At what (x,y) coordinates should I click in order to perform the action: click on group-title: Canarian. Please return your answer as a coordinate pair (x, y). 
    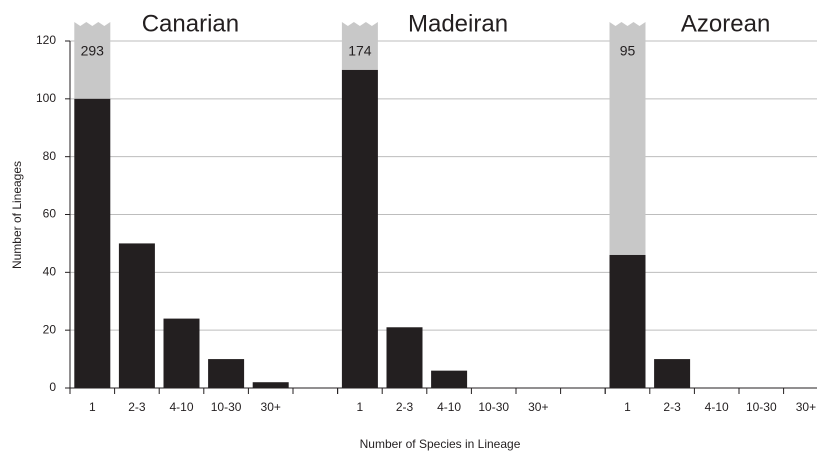
    Looking at the image, I should click on (190, 23).